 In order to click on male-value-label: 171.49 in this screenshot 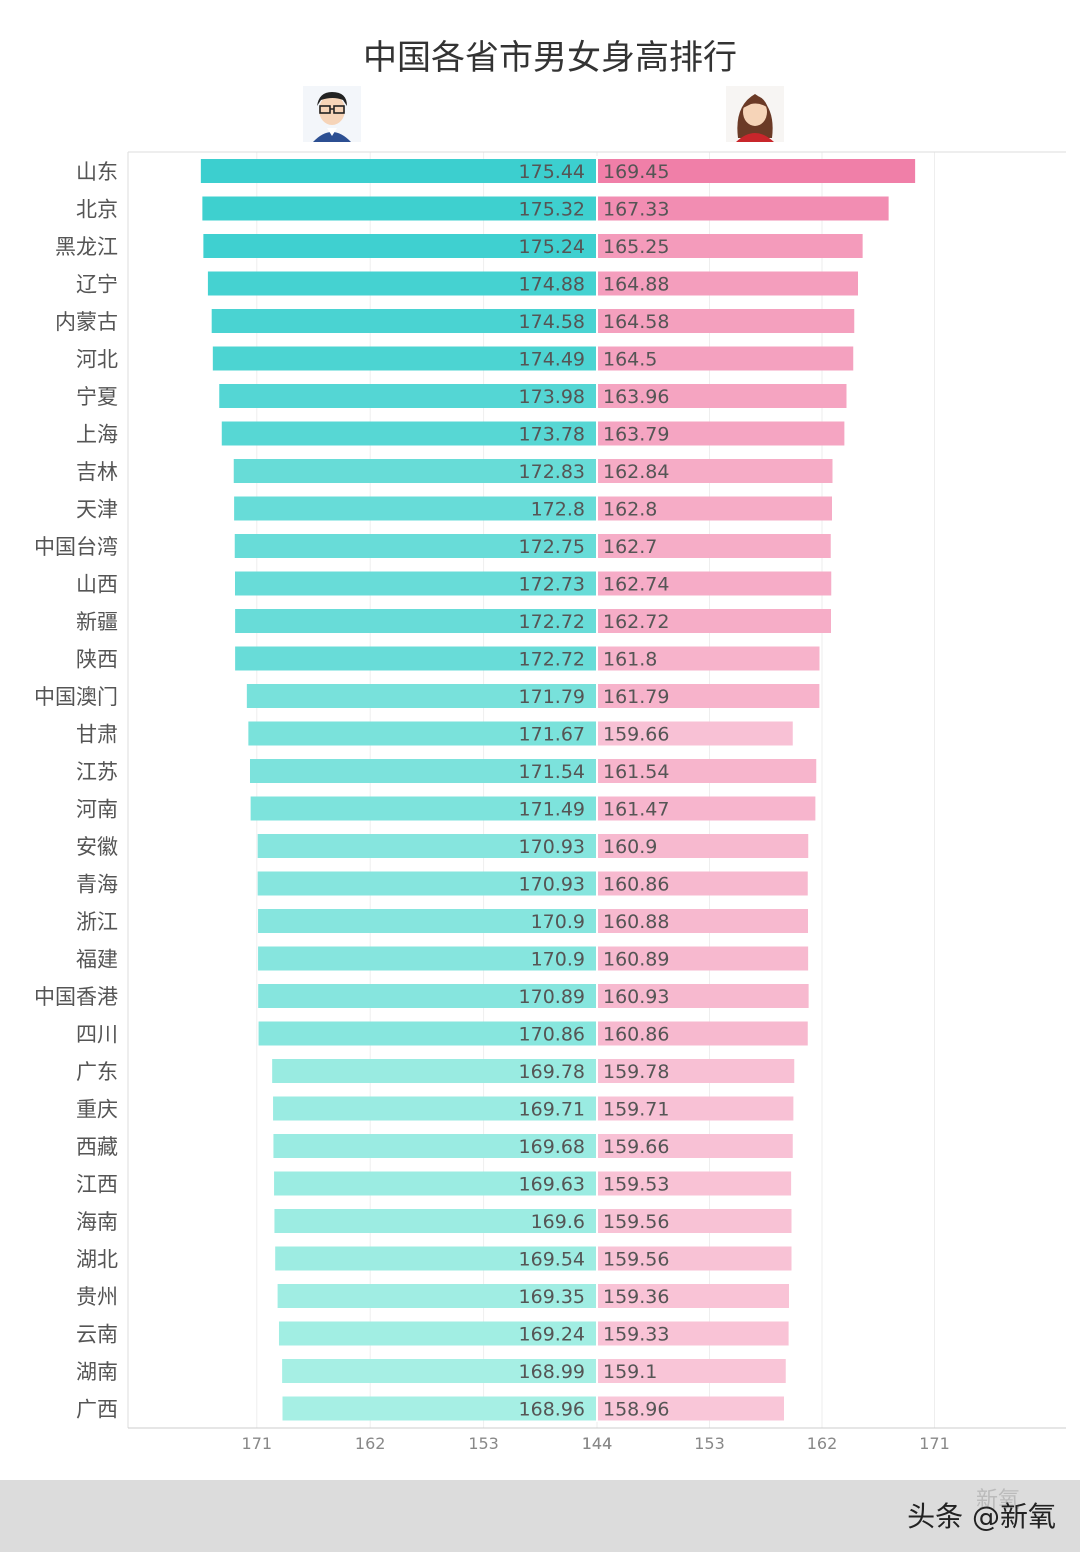, I will do `click(552, 810)`.